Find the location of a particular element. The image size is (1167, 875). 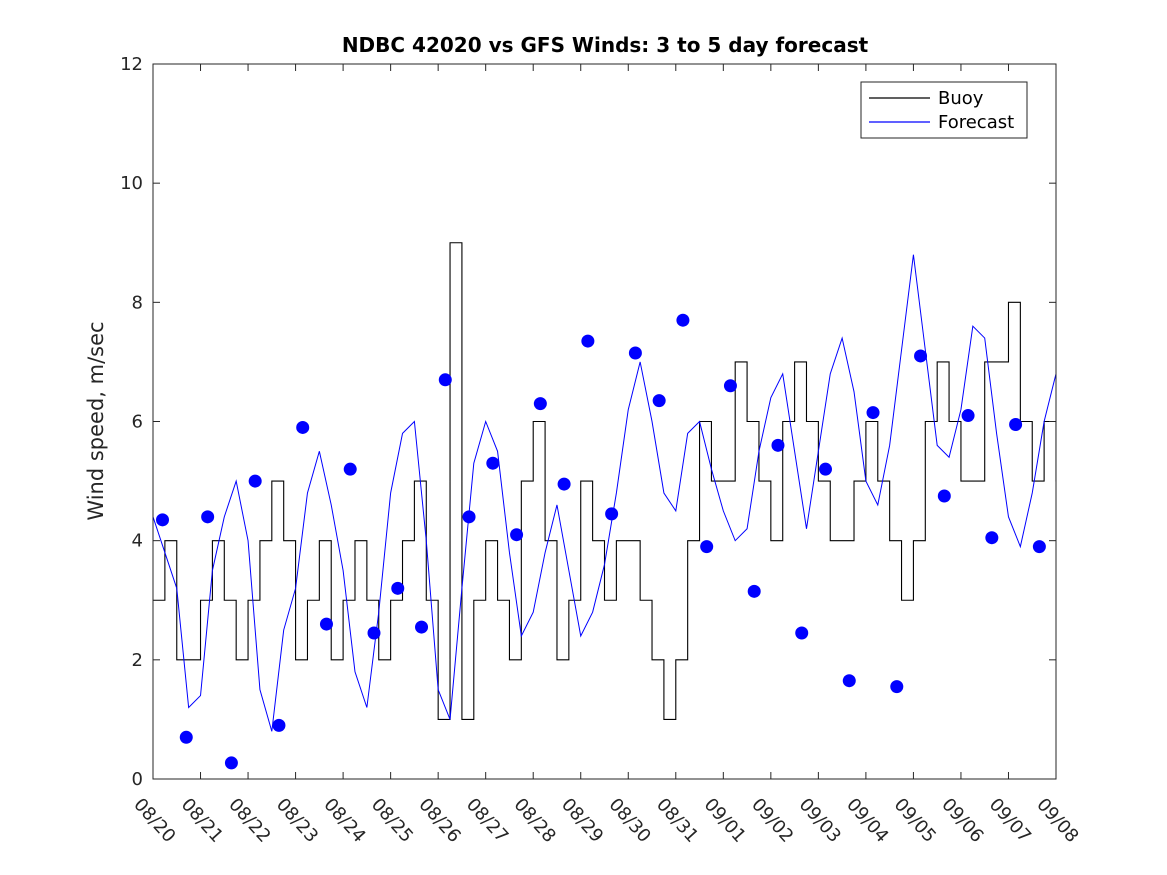

legend: Buoy Forecast is located at coordinates (944, 110).